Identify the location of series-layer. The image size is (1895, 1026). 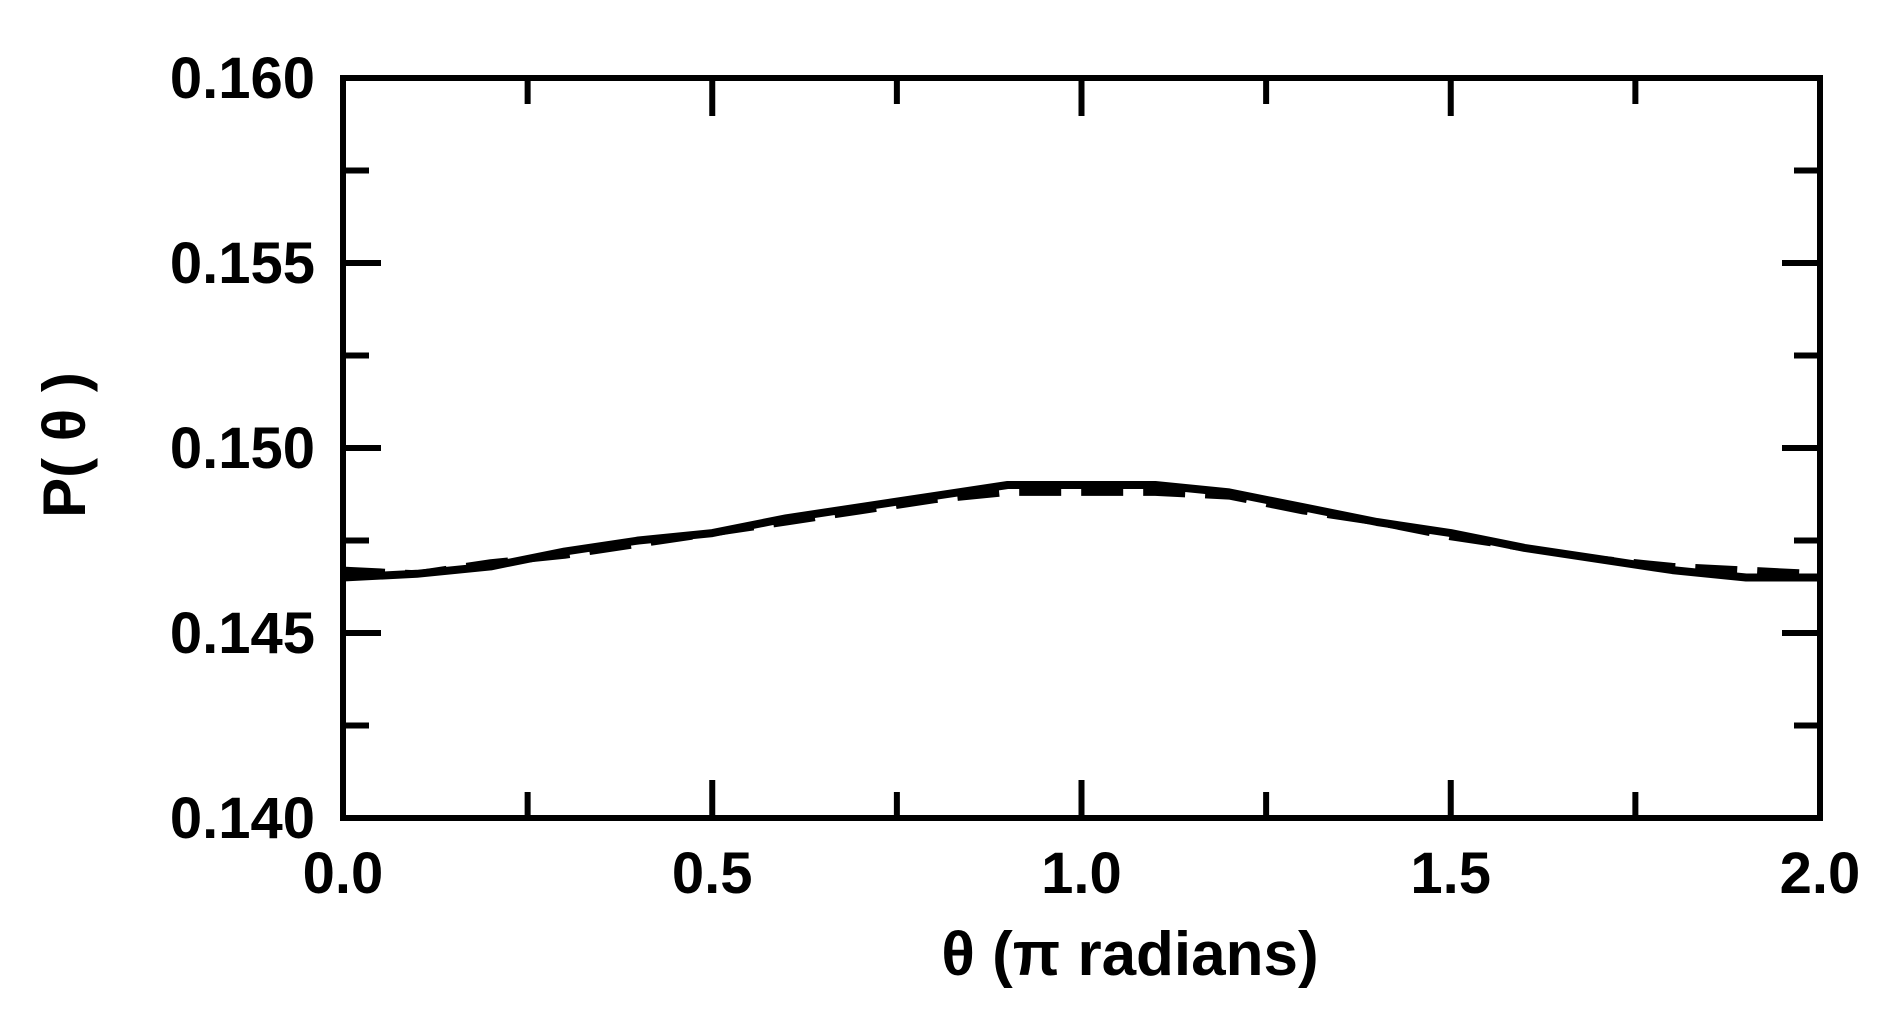
(1081, 531).